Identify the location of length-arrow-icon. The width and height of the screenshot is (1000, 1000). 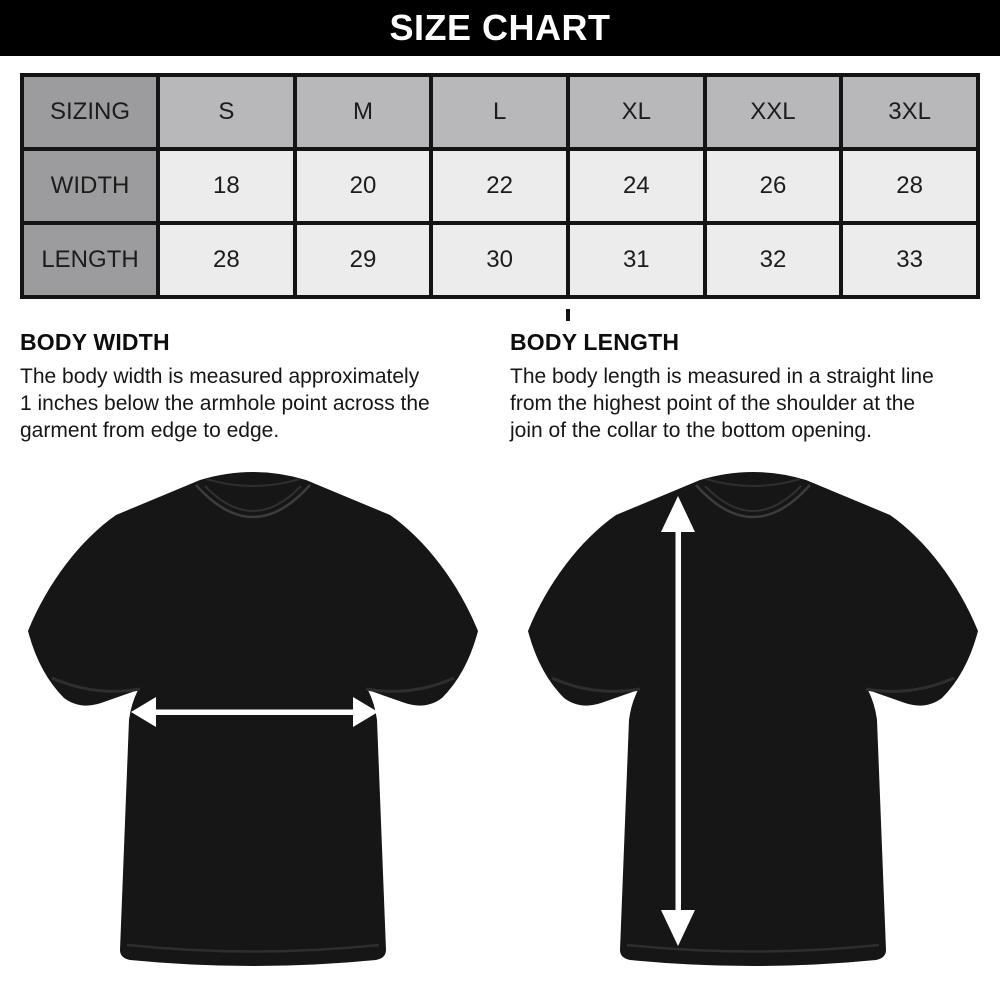
(678, 721).